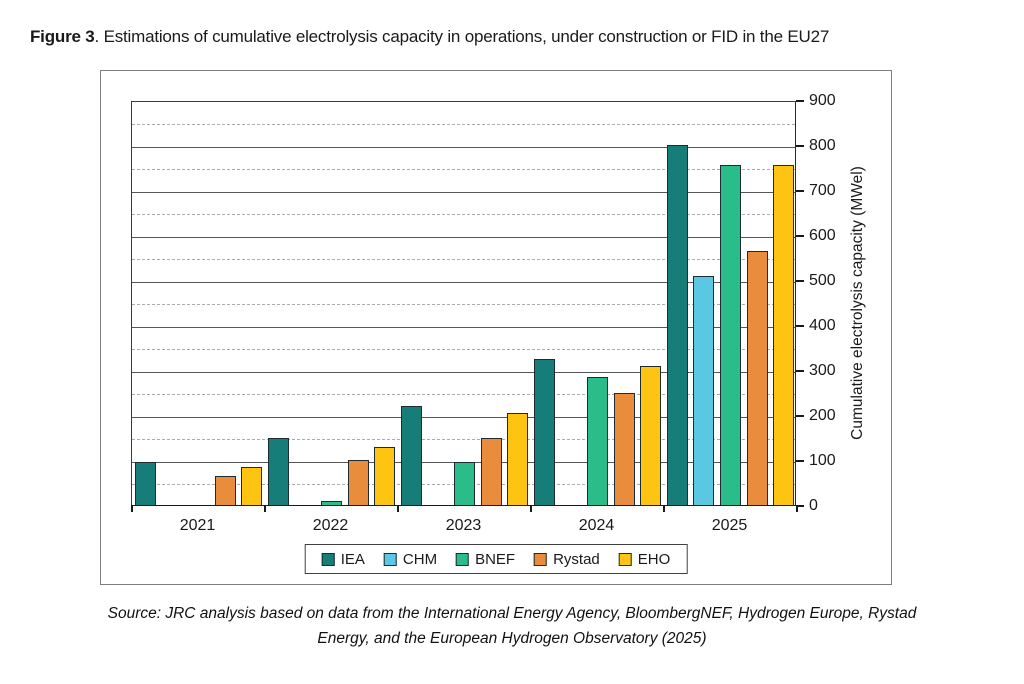 This screenshot has width=1024, height=684. I want to click on bar-eho-2024, so click(651, 435).